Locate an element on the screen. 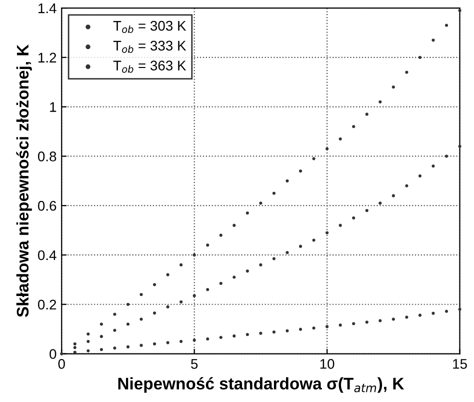 This screenshot has height=402, width=474. y-tick-label: 1.4 is located at coordinates (47, 9).